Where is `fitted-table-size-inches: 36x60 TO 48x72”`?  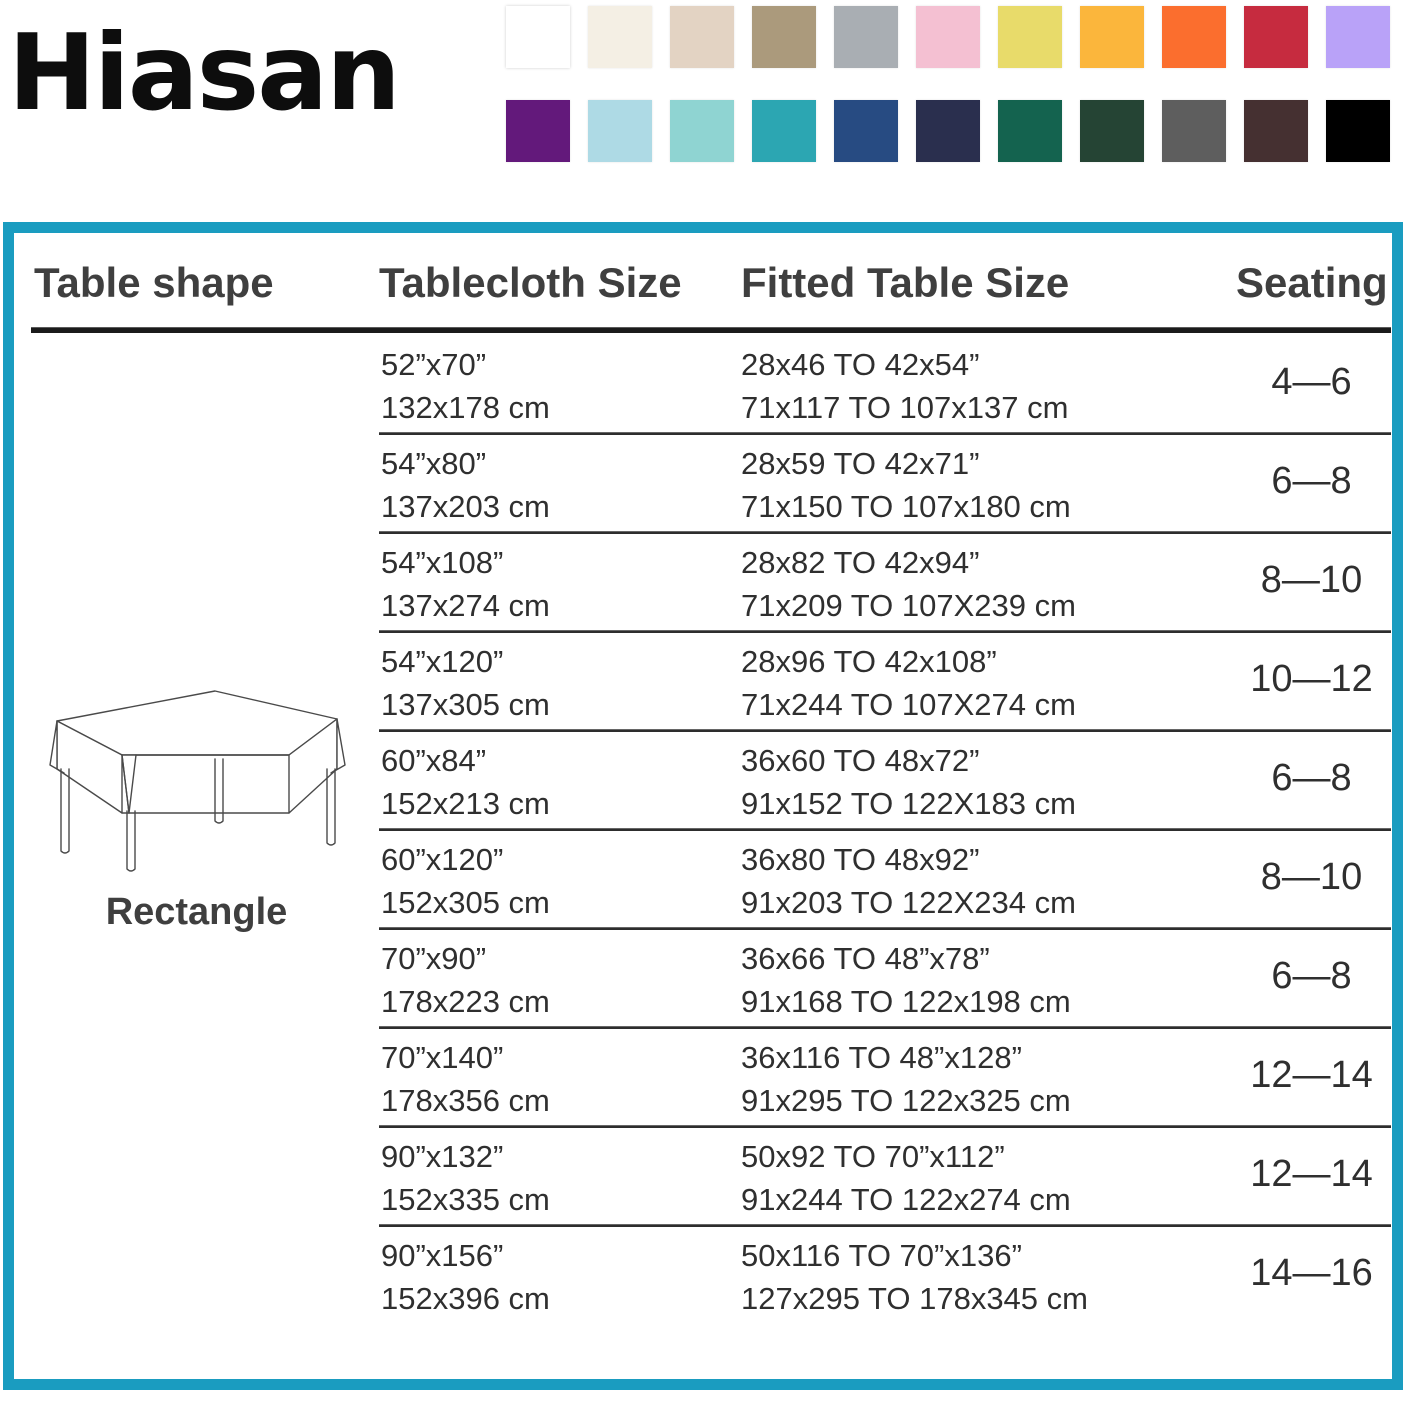
fitted-table-size-inches: 36x60 TO 48x72” is located at coordinates (860, 760).